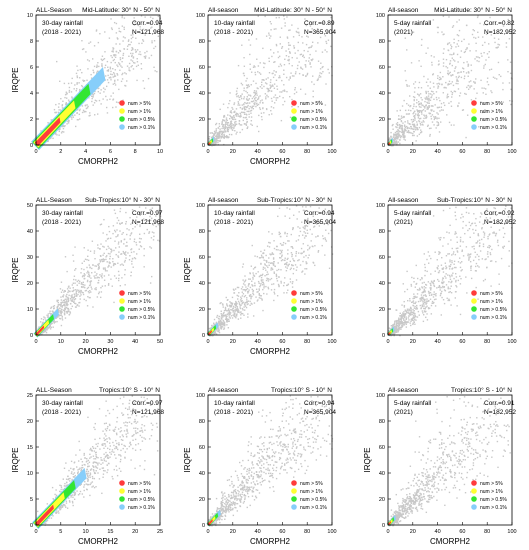  Describe the element at coordinates (493, 128) in the screenshot. I see `legend-label: num > 0.1%` at that location.